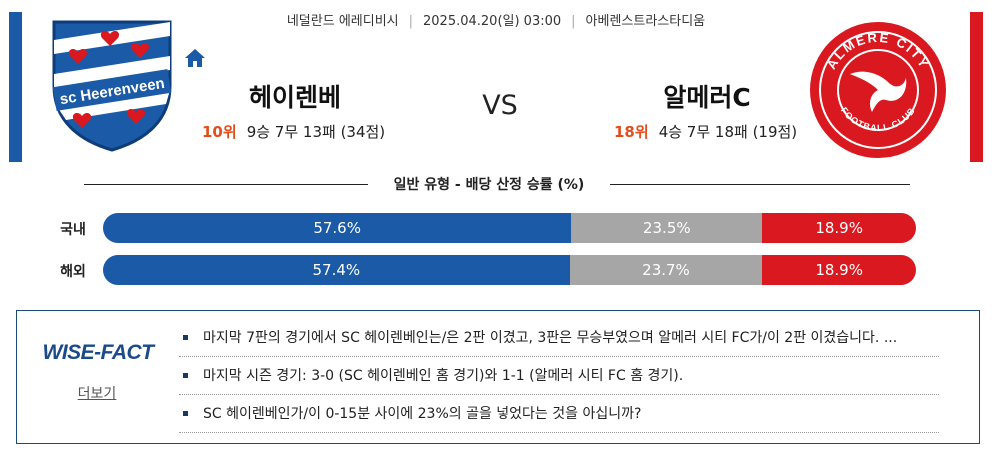 The image size is (992, 452). What do you see at coordinates (219, 132) in the screenshot?
I see `home-team-rank: 10위` at bounding box center [219, 132].